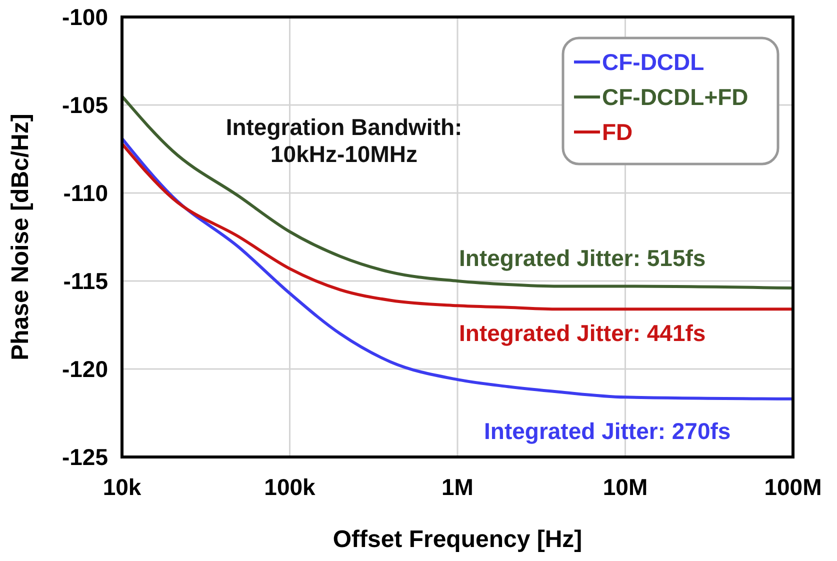 Image resolution: width=837 pixels, height=561 pixels. I want to click on y-tick-label: -105, so click(85, 105).